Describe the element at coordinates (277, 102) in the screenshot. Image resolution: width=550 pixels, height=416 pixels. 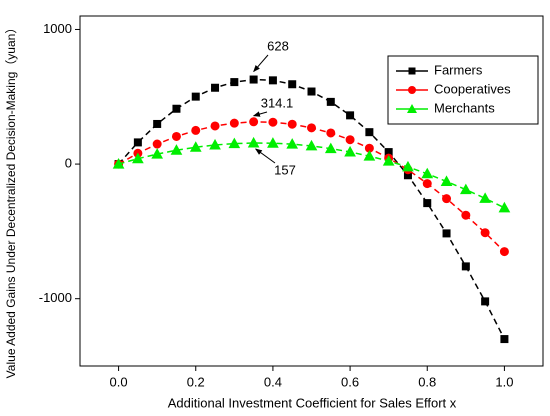
I see `annotation: 314.1` at that location.